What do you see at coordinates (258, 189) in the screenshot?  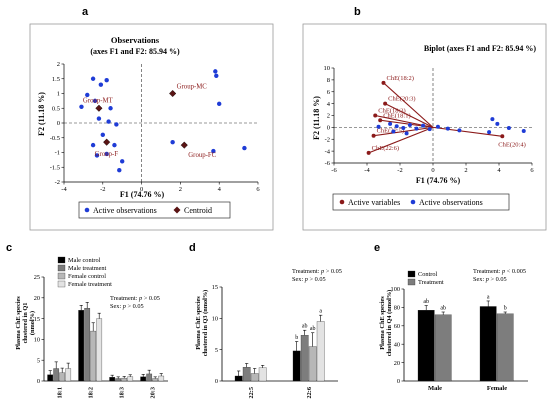 I see `panel-a-x-tick-label: 6` at bounding box center [258, 189].